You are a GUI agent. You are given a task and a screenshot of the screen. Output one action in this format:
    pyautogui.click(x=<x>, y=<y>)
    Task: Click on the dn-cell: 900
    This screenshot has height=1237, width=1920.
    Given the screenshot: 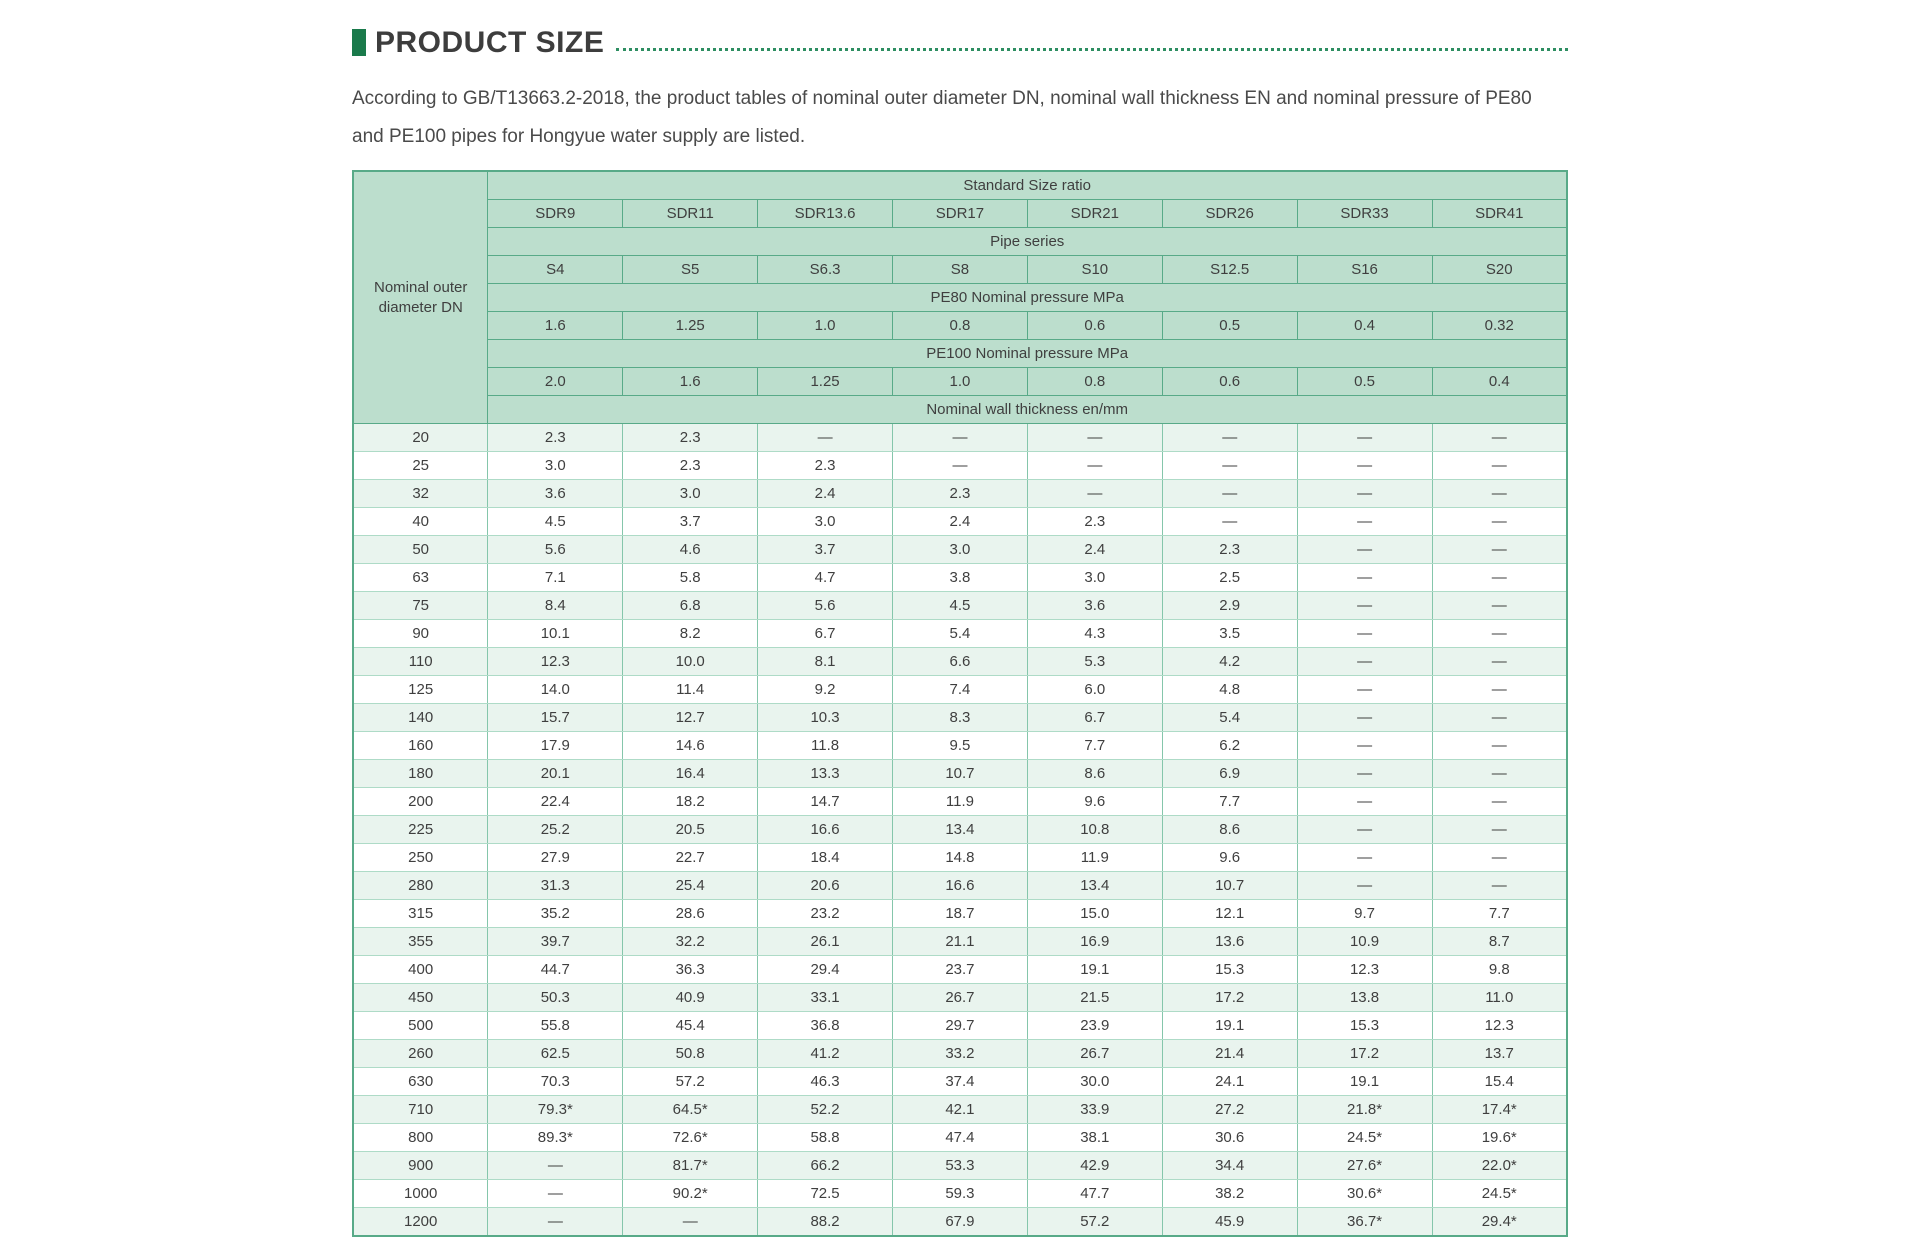 What is the action you would take?
    pyautogui.click(x=420, y=1165)
    